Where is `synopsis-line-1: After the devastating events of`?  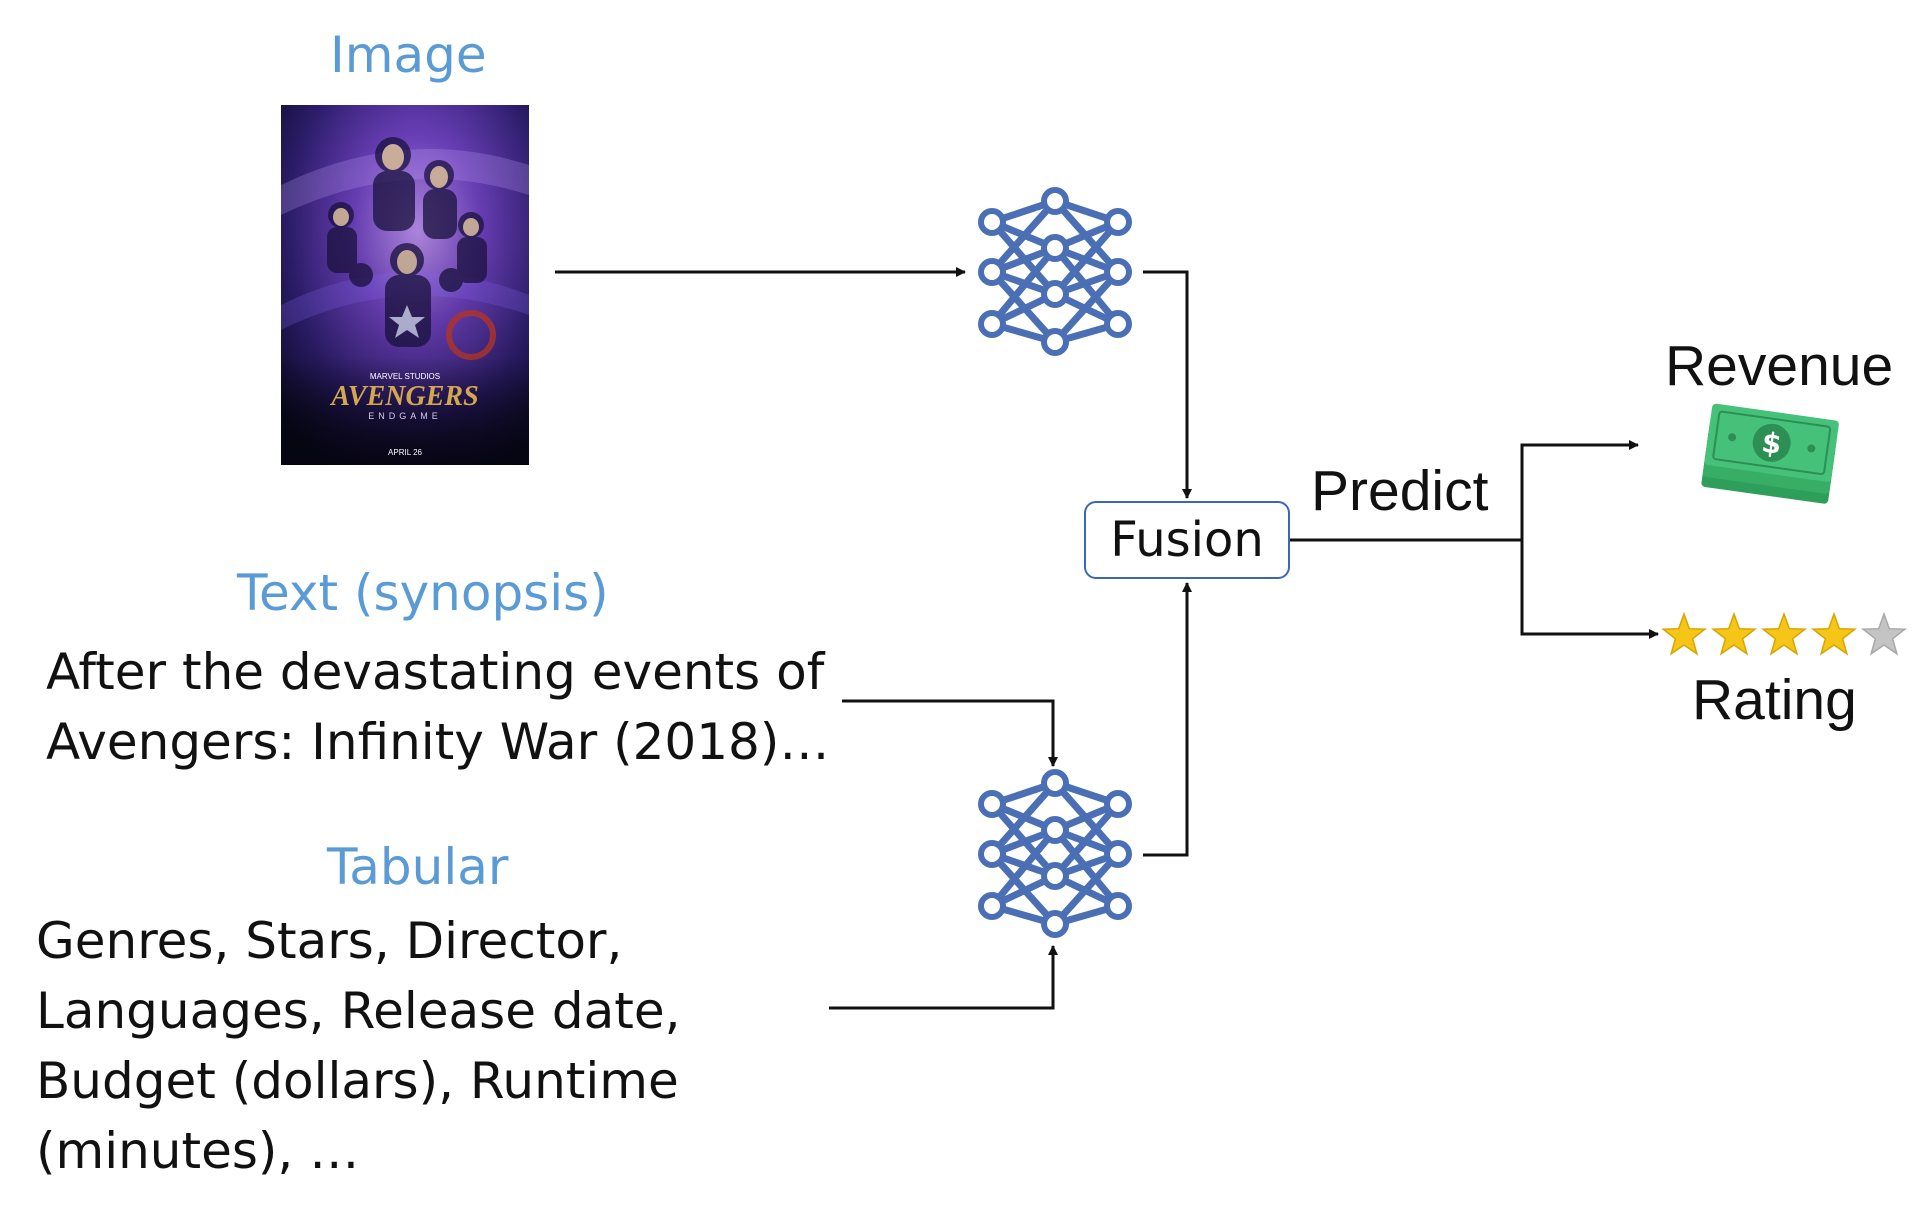
synopsis-line-1: After the devastating events of is located at coordinates (435, 672).